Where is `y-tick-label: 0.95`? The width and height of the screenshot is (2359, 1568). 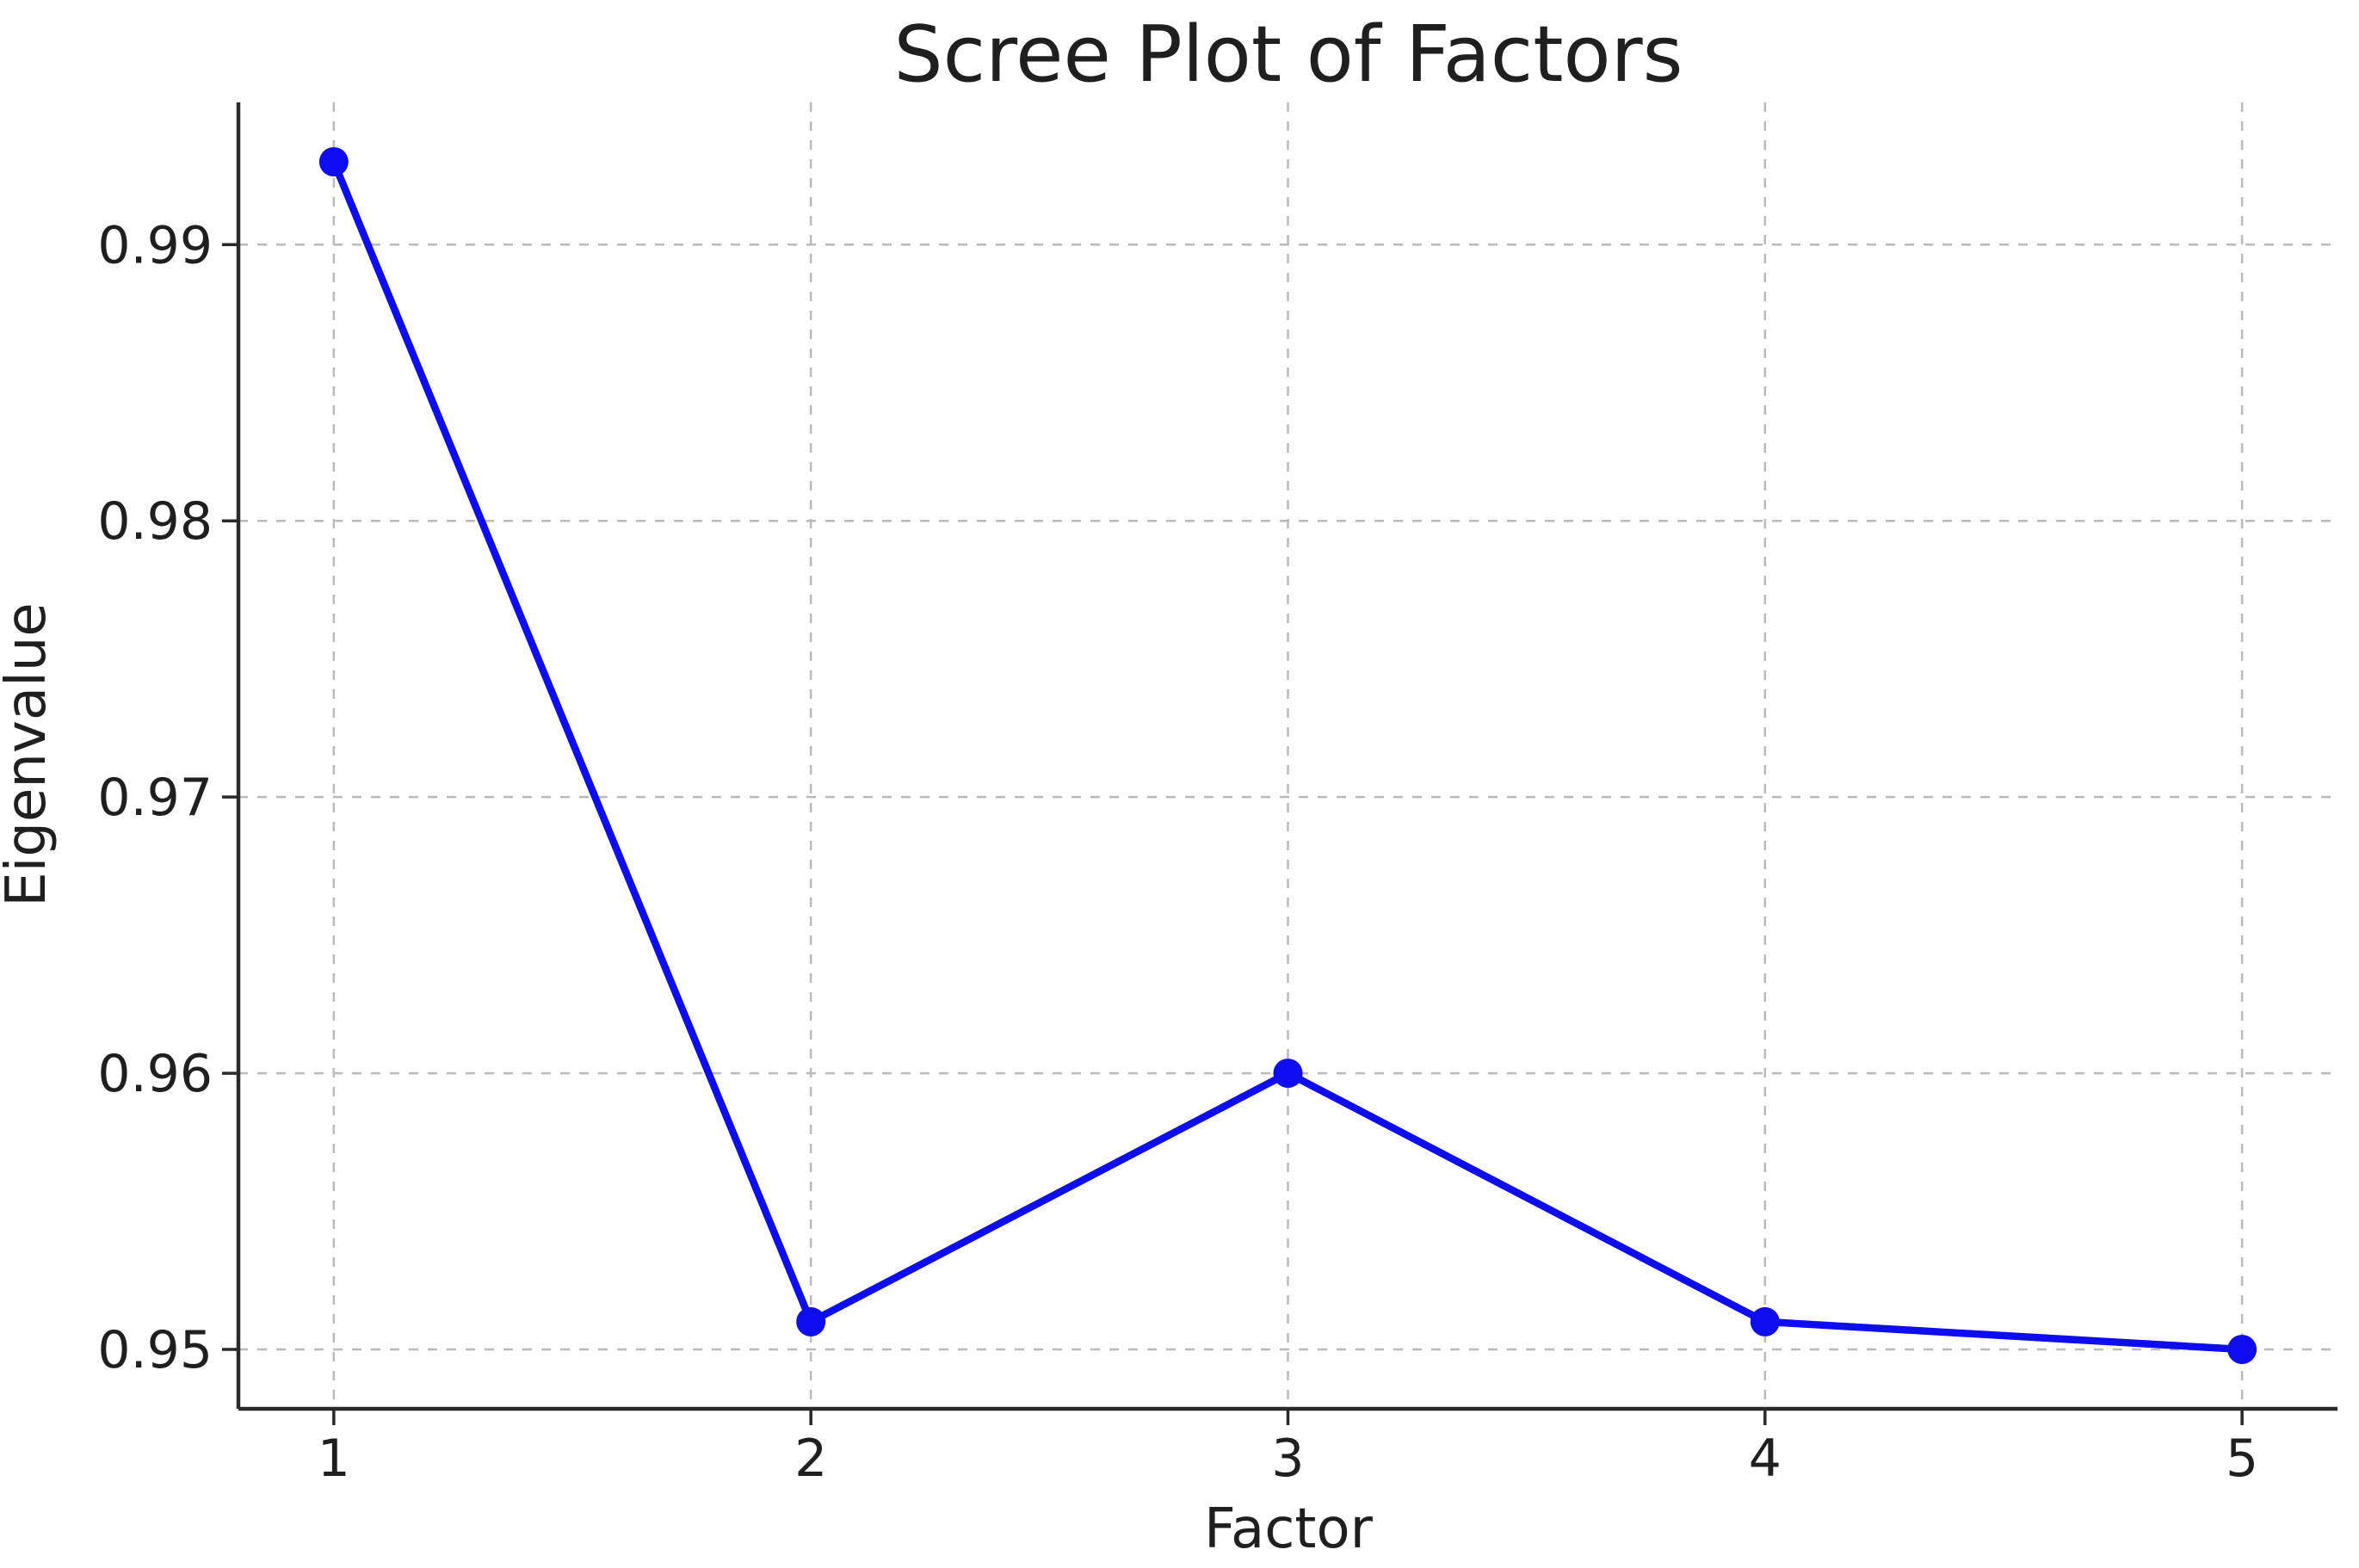 y-tick-label: 0.95 is located at coordinates (155, 1350).